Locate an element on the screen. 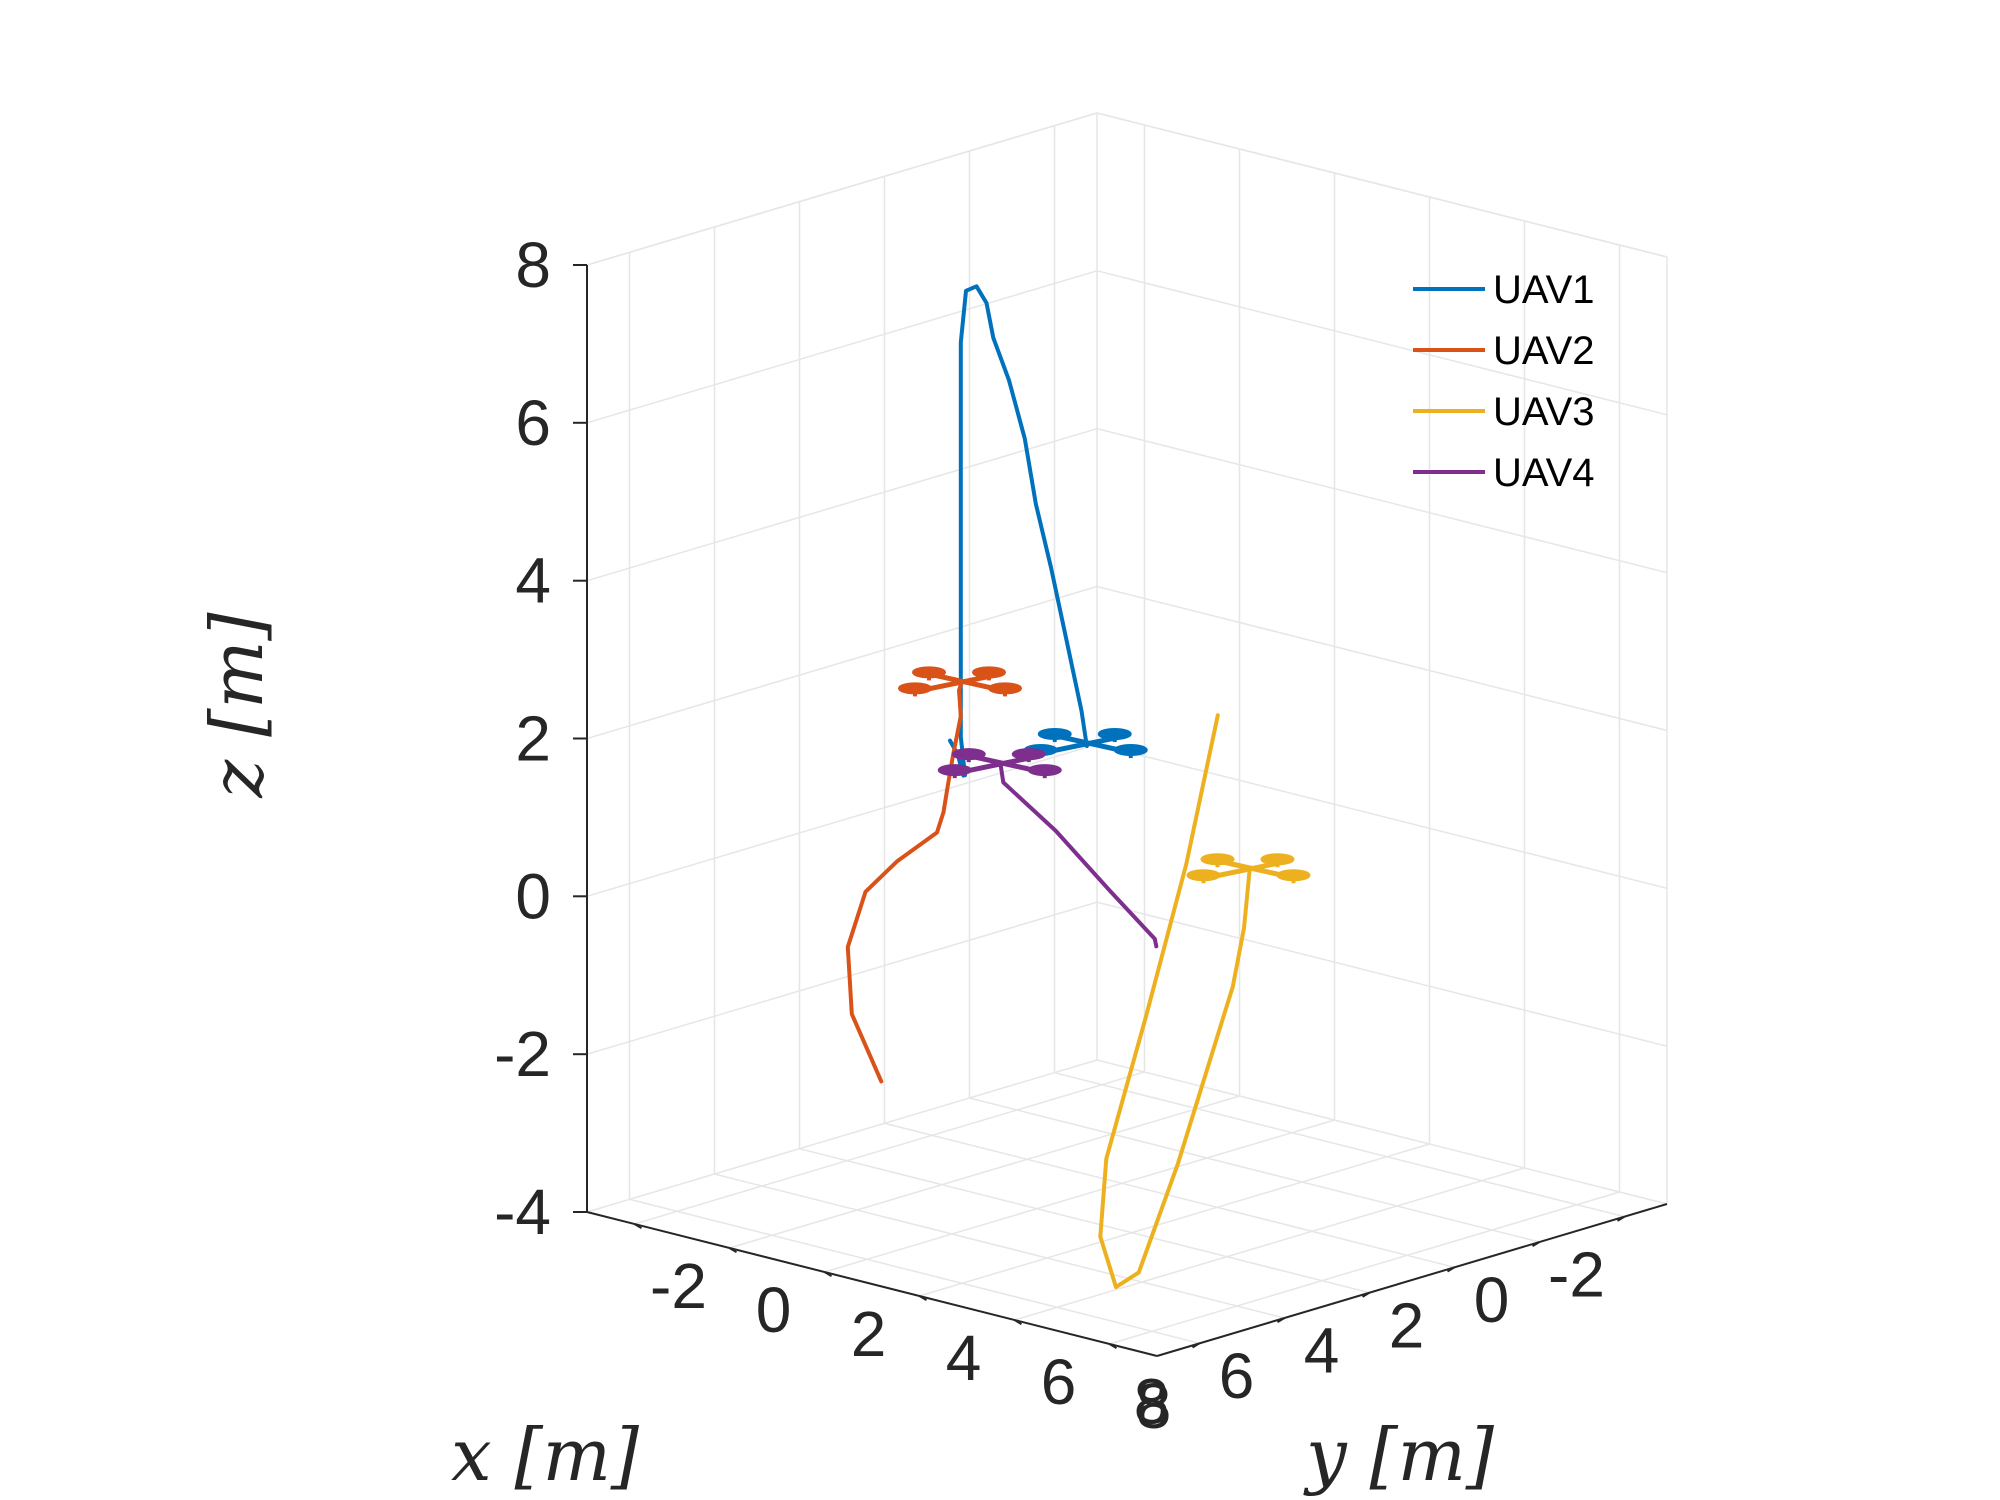 The height and width of the screenshot is (1500, 2000). x-tick-label: -2 is located at coordinates (1576, 1275).